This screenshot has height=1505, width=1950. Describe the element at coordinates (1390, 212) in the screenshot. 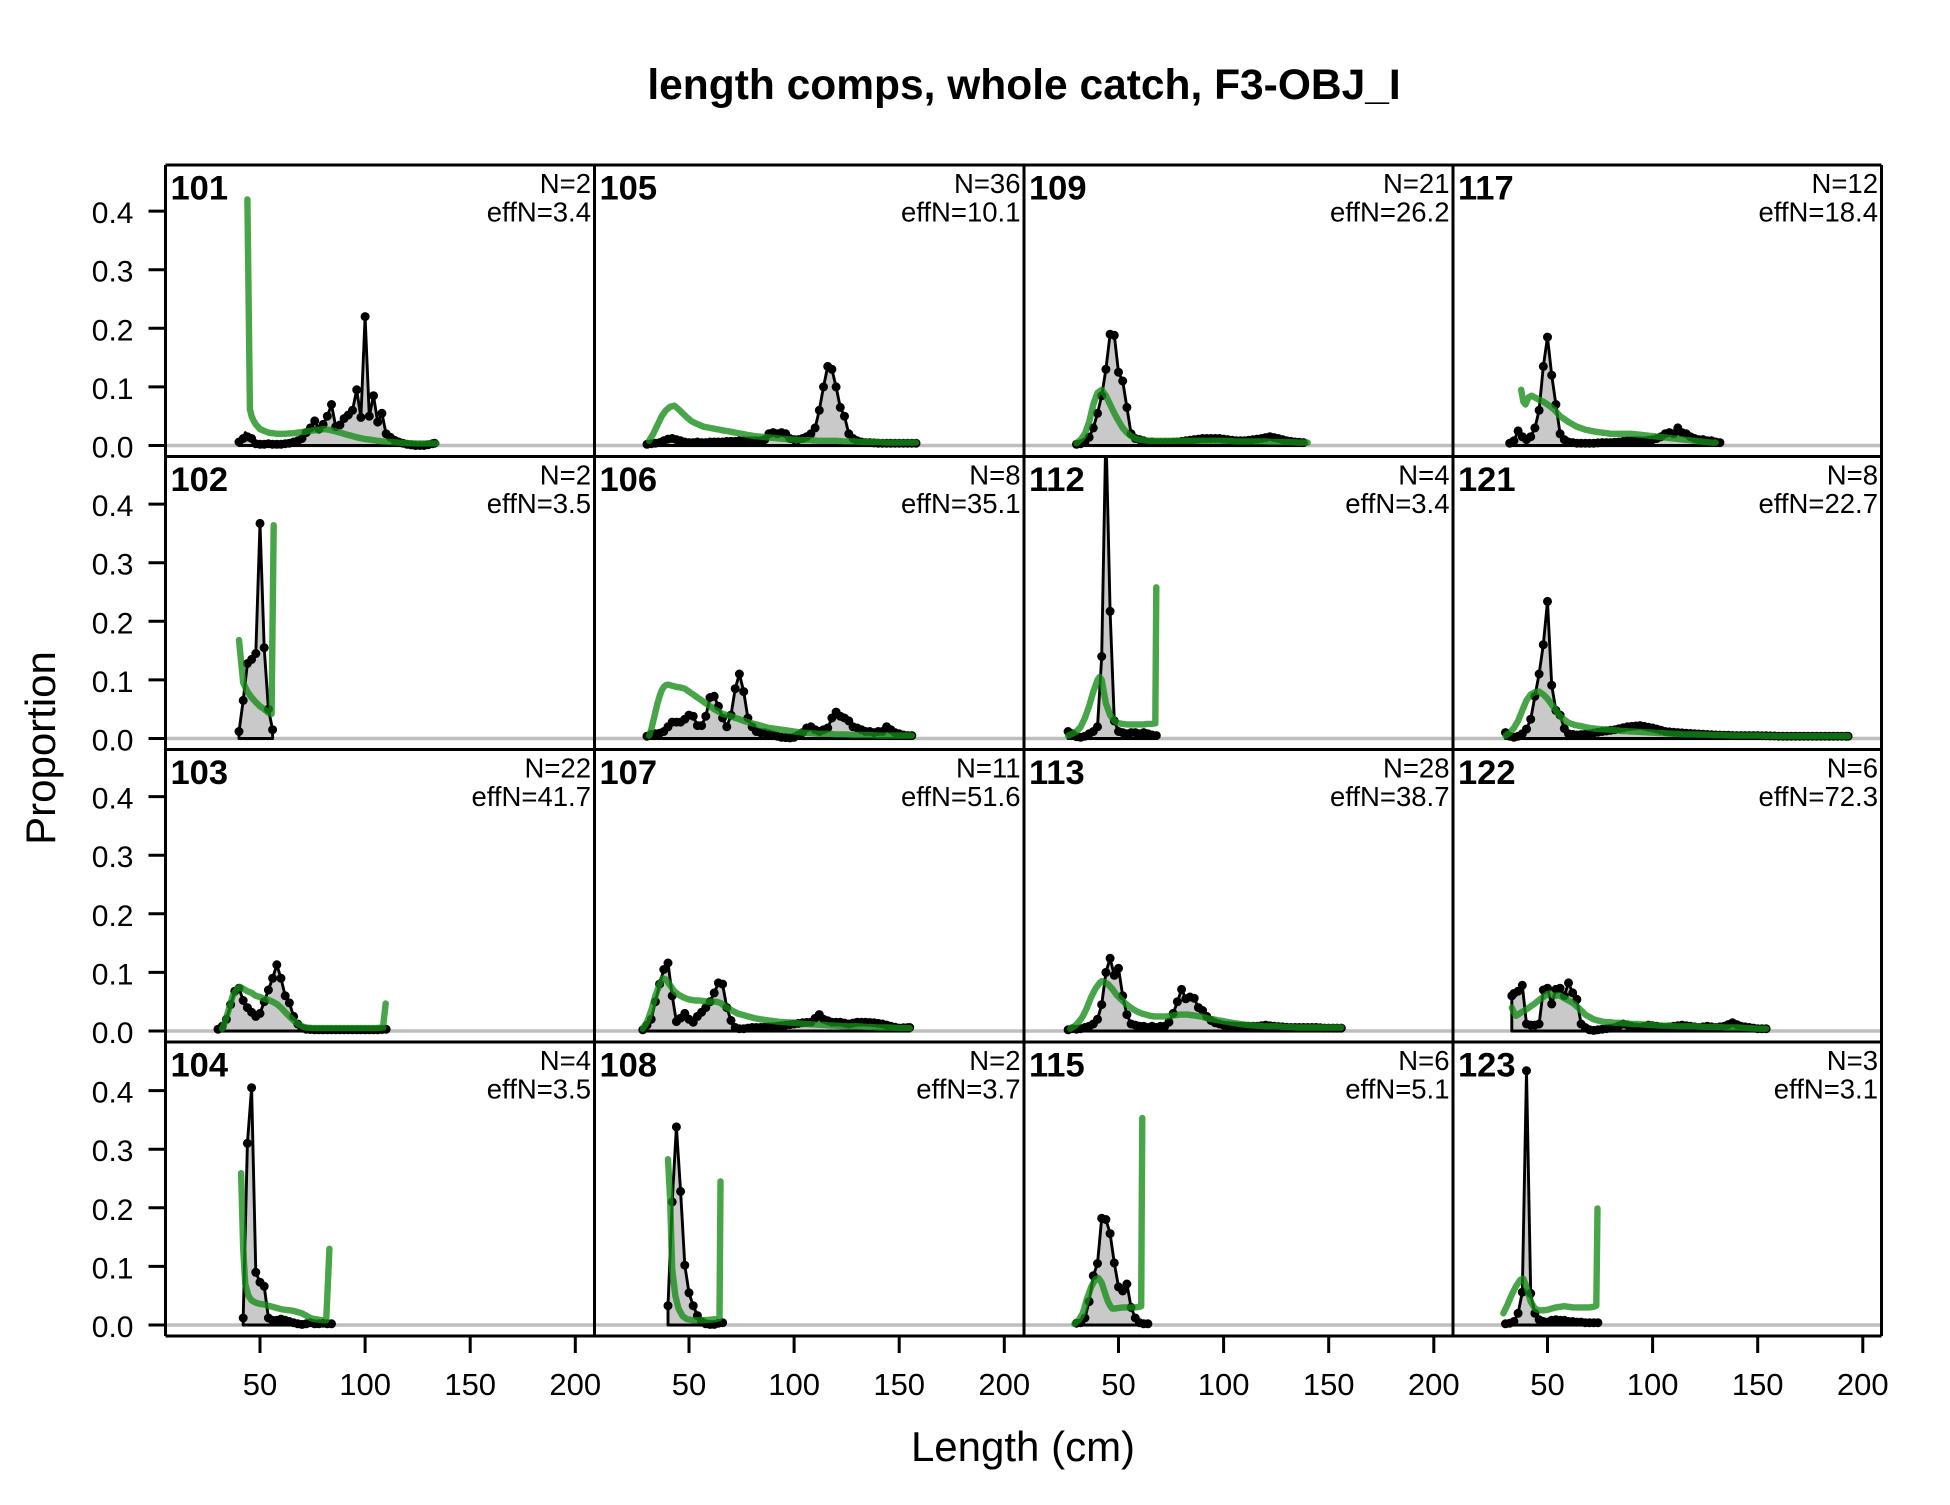

I see `svg-text: effN=26.2` at that location.